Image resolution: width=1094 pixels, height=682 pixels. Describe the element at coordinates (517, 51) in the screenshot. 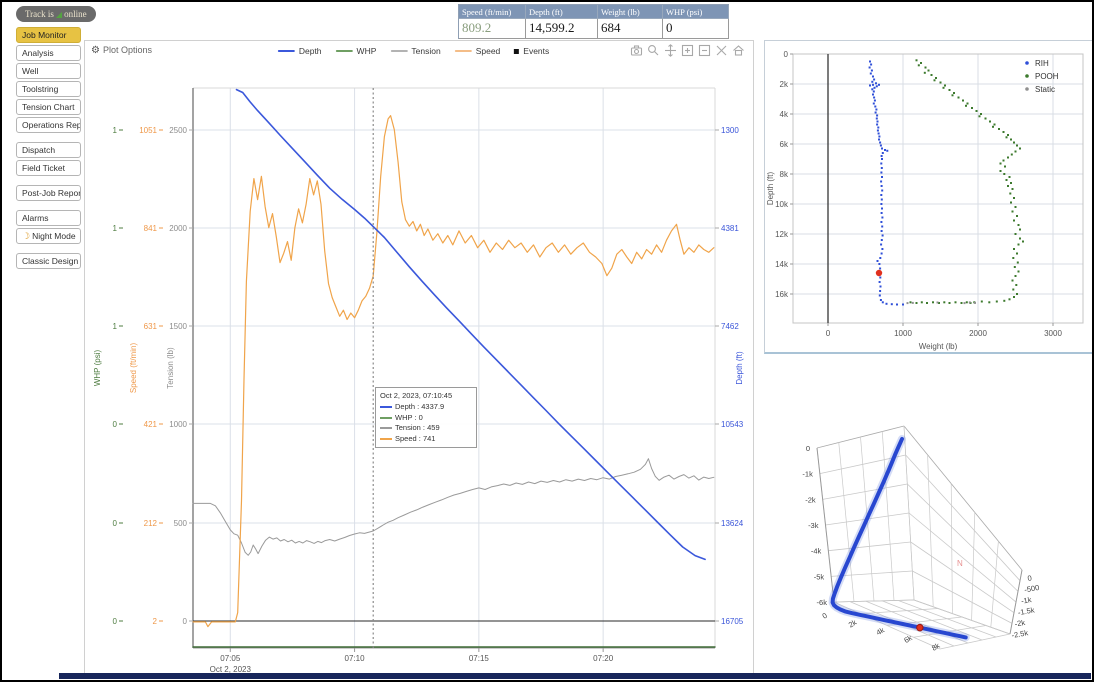

I see `events-marker-icon` at that location.